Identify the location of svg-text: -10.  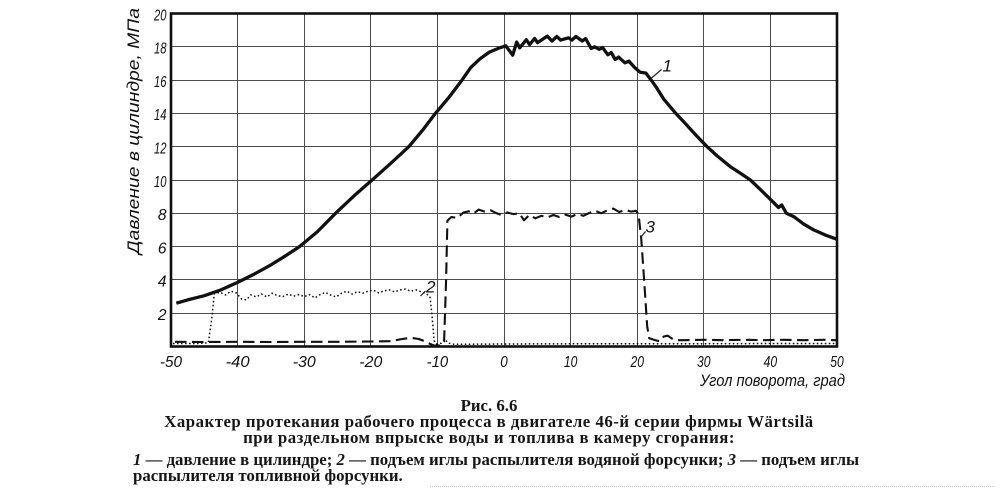
(438, 362).